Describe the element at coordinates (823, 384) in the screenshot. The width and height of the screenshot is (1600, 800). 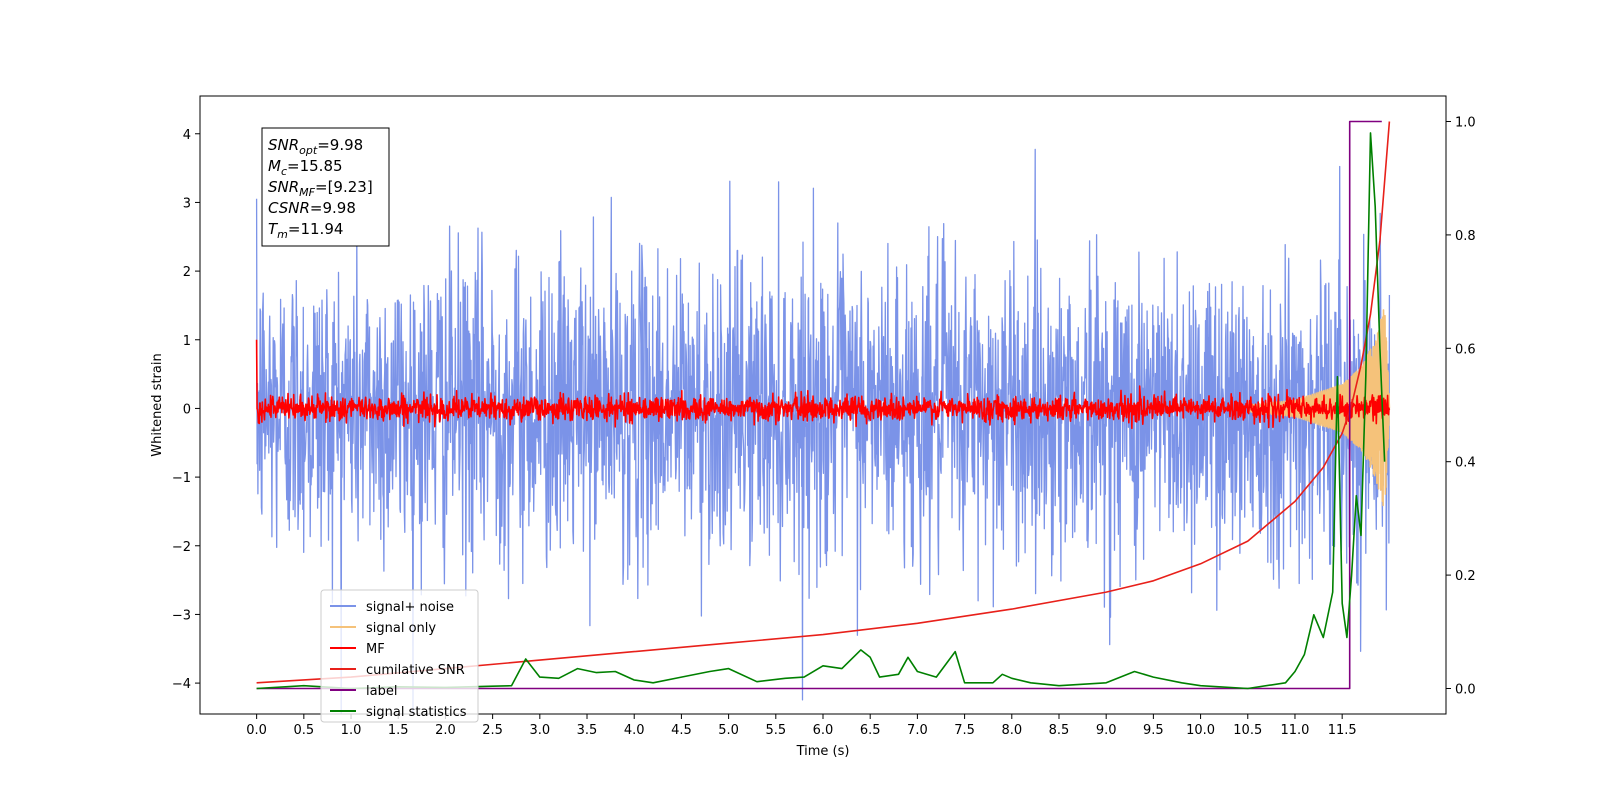
I see `series-mf` at that location.